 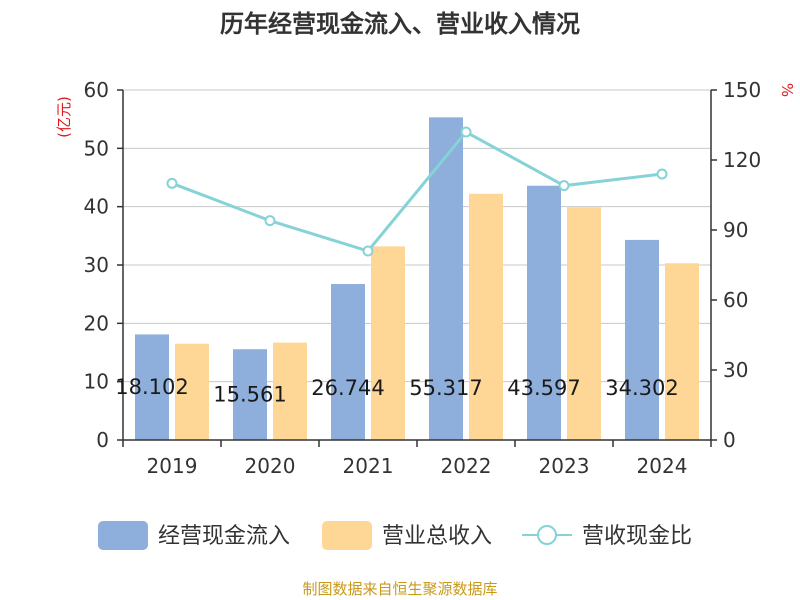 I want to click on data-label-cash-inflow: 26.744, so click(x=347, y=388).